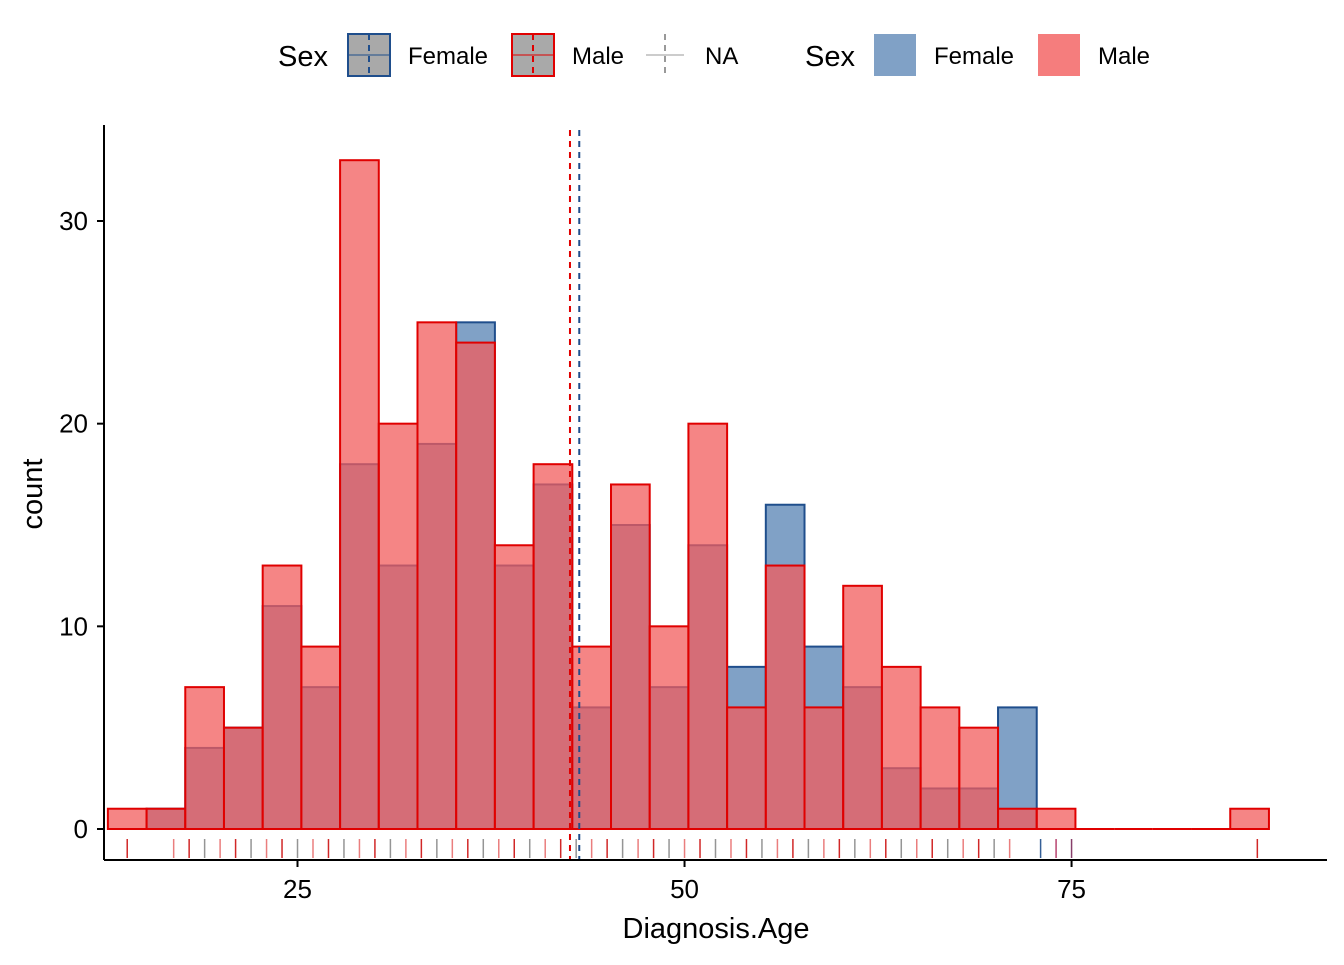 This screenshot has width=1344, height=965. I want to click on legend-key-male-fill, so click(1059, 55).